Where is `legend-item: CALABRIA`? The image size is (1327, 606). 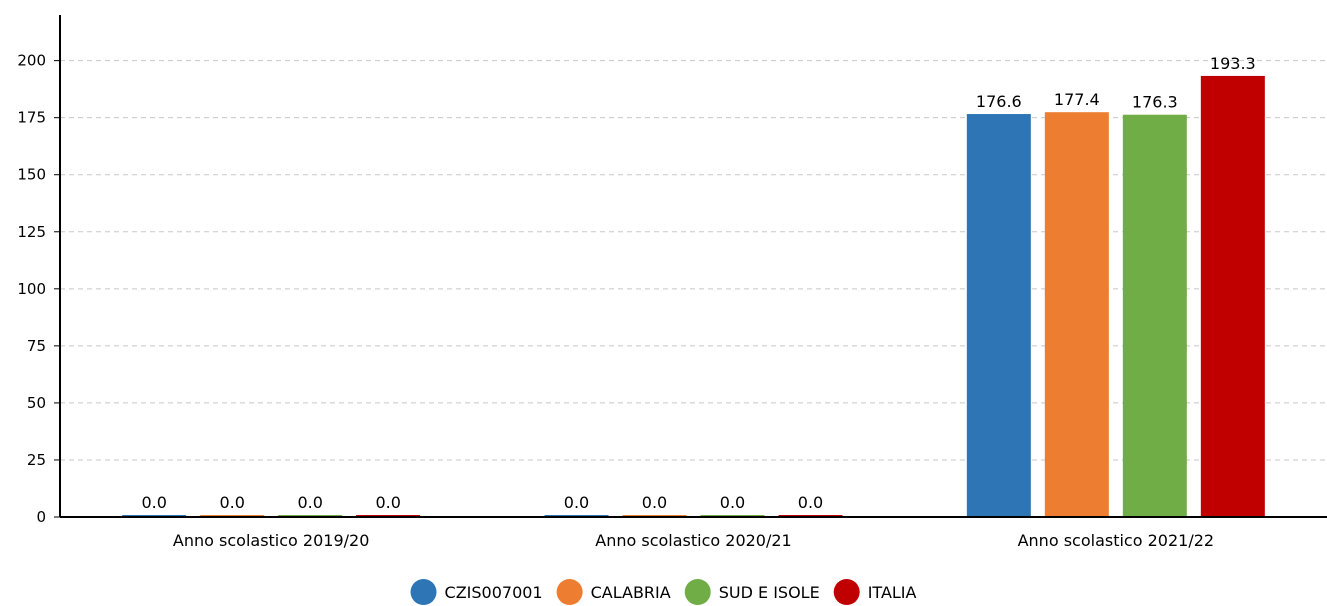 legend-item: CALABRIA is located at coordinates (613, 592).